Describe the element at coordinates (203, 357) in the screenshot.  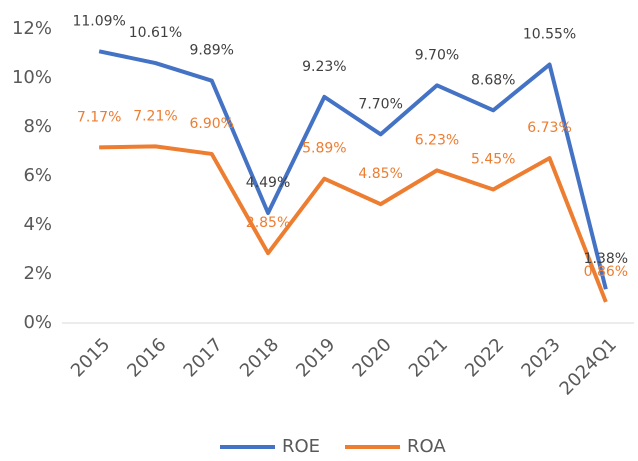
I see `x-tick-label: 2017` at that location.